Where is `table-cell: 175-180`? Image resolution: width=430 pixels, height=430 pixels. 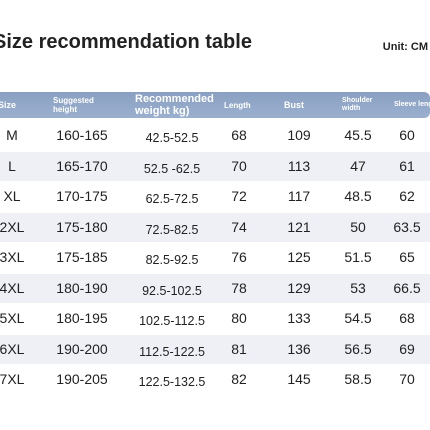 table-cell: 175-180 is located at coordinates (82, 226).